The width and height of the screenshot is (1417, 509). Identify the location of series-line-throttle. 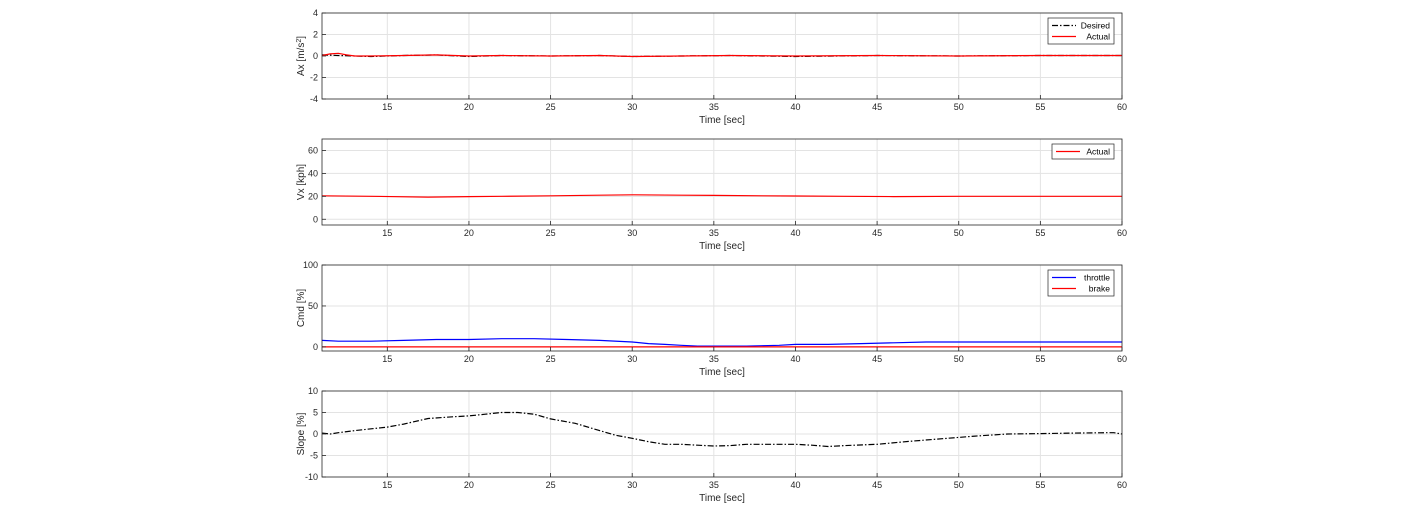
(721, 342).